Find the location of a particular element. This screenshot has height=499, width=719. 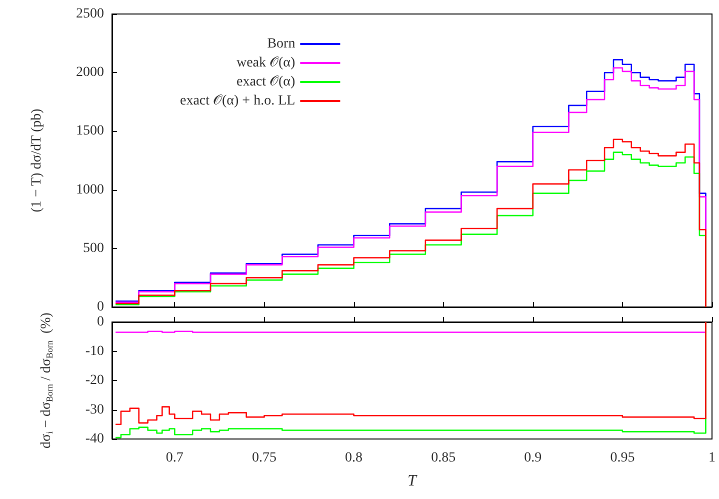

legend-label: weak 𝒪(α) is located at coordinates (266, 63).